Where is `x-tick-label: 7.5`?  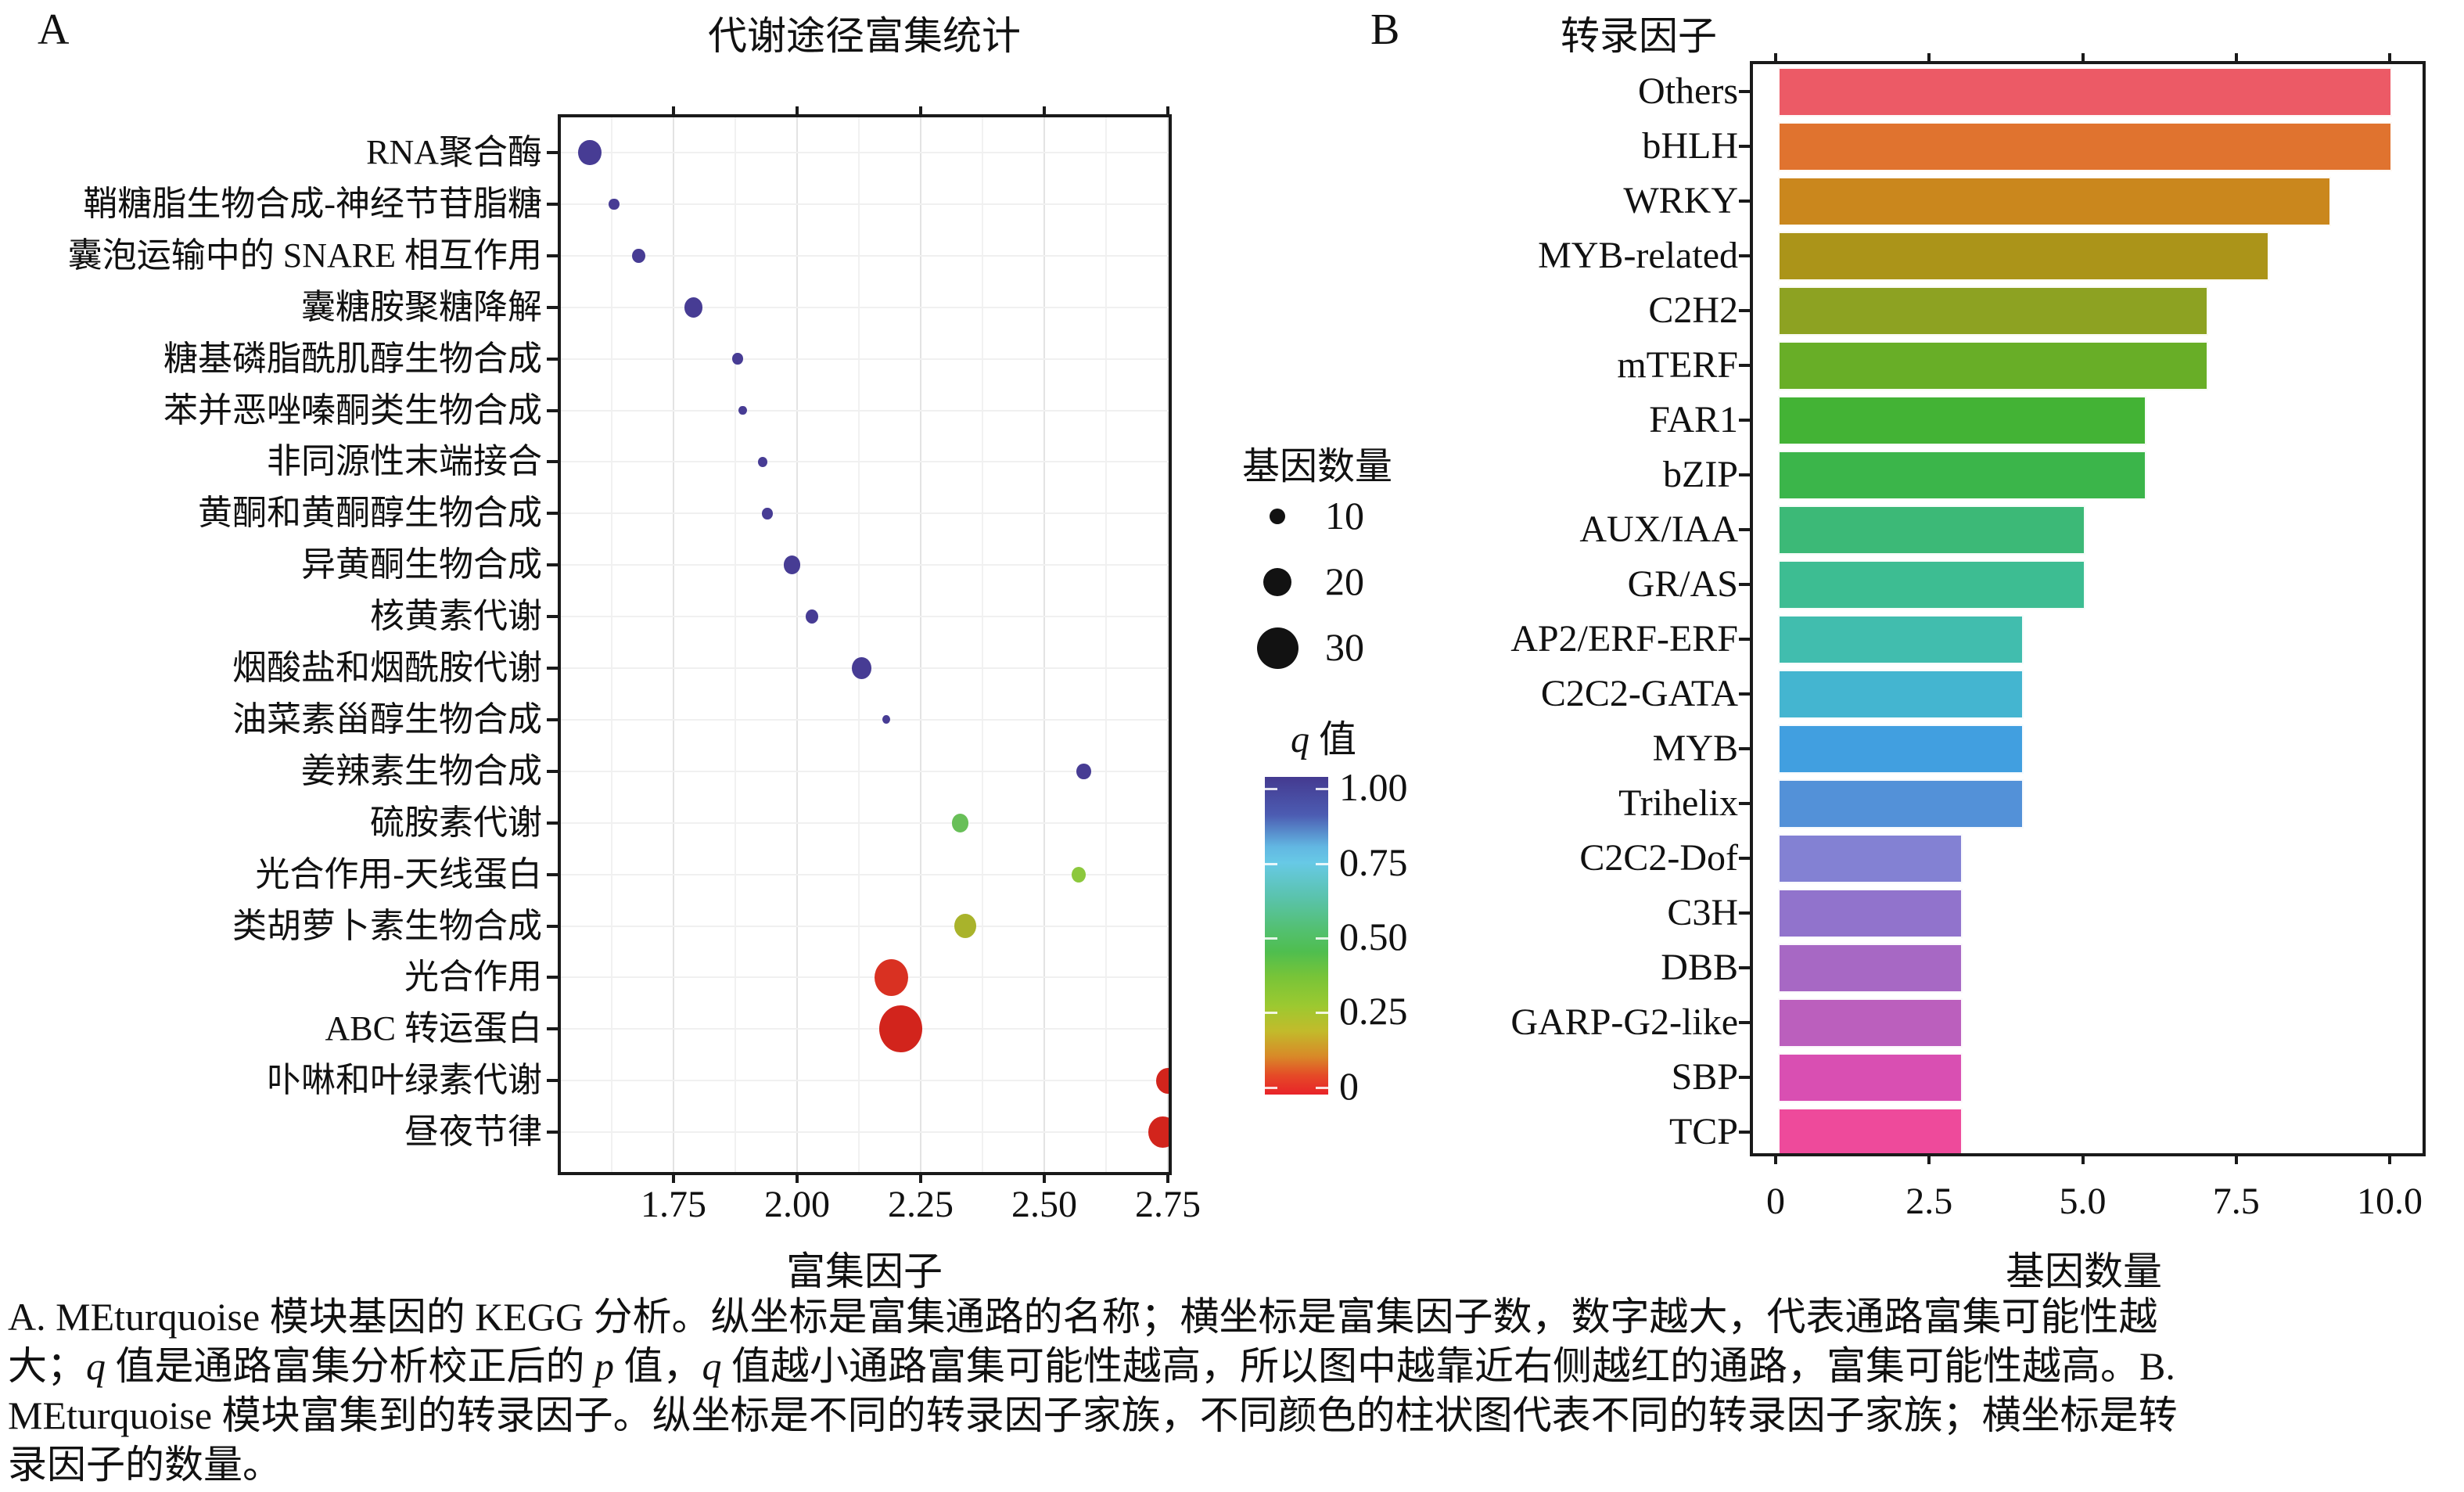
x-tick-label: 7.5 is located at coordinates (2236, 1201).